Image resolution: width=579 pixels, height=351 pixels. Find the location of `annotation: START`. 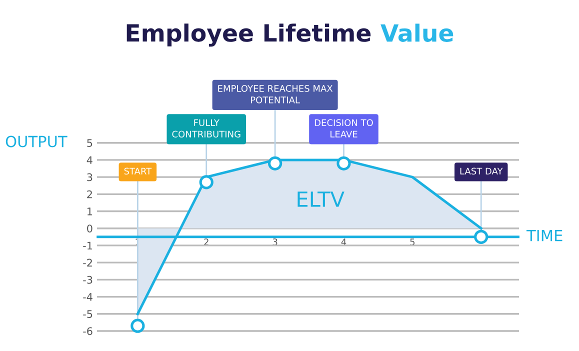

annotation: START is located at coordinates (138, 171).